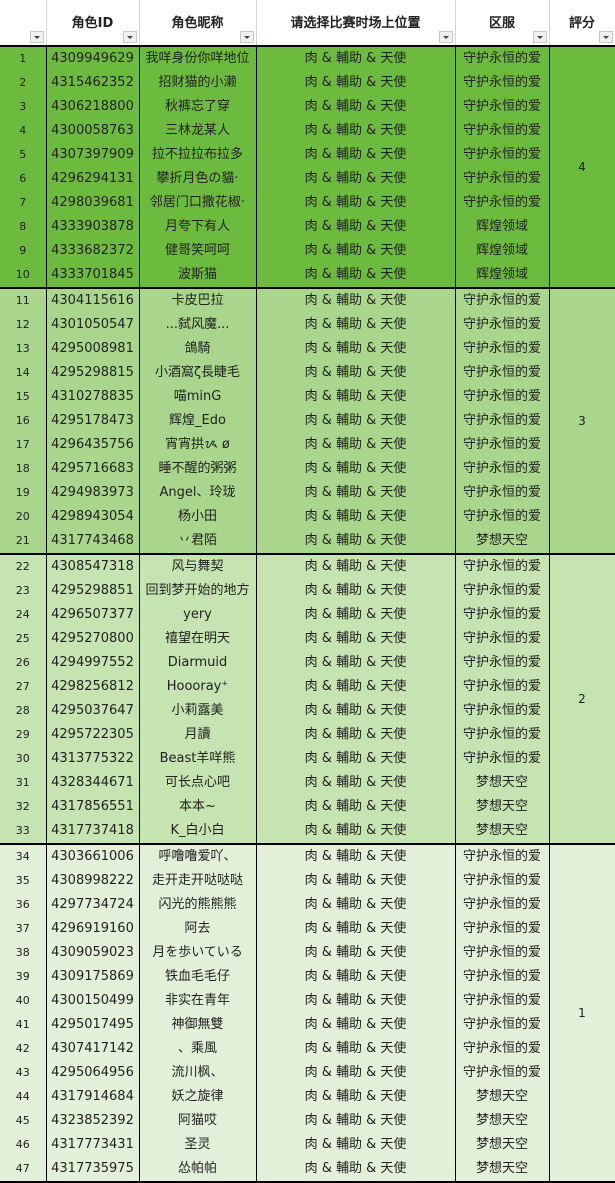 This screenshot has height=1183, width=615. Describe the element at coordinates (93, 663) in the screenshot. I see `role-id-cell: 4294997552` at that location.